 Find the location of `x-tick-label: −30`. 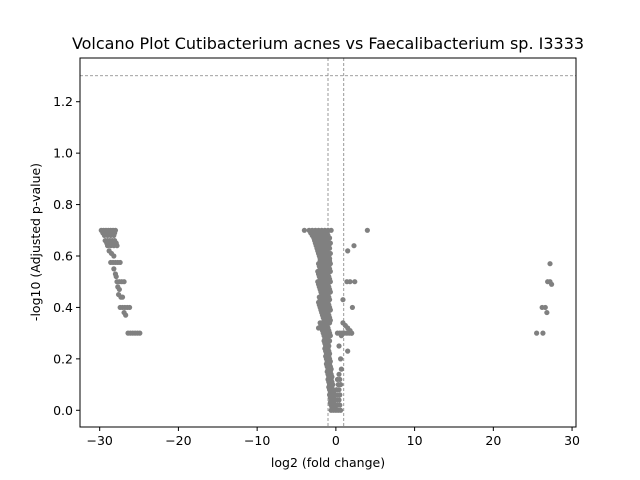

x-tick-label: −30 is located at coordinates (99, 440).